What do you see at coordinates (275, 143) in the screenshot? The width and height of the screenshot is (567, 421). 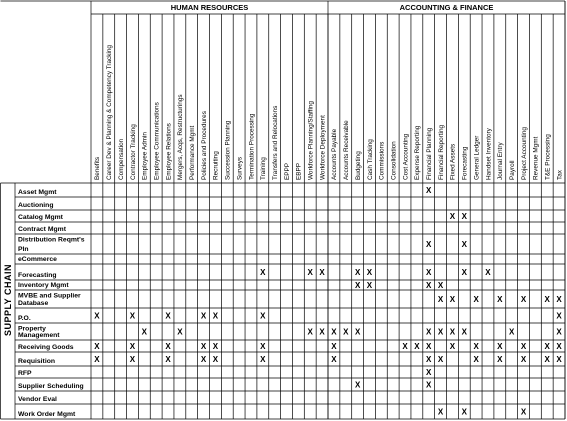 I see `column-header: Transfers and Relocations` at bounding box center [275, 143].